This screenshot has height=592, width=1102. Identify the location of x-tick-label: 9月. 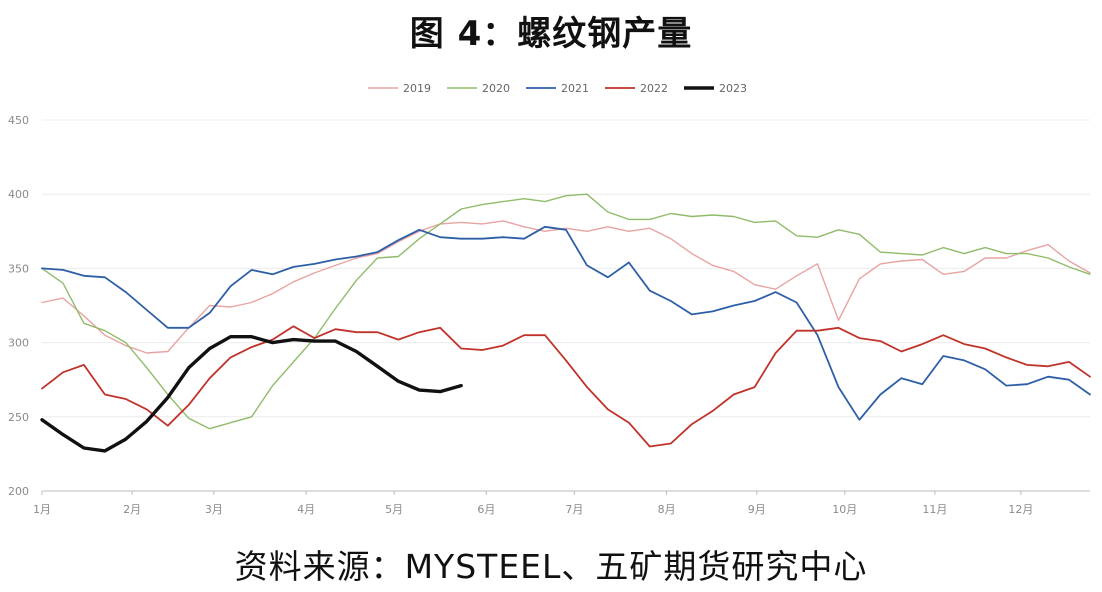
(757, 509).